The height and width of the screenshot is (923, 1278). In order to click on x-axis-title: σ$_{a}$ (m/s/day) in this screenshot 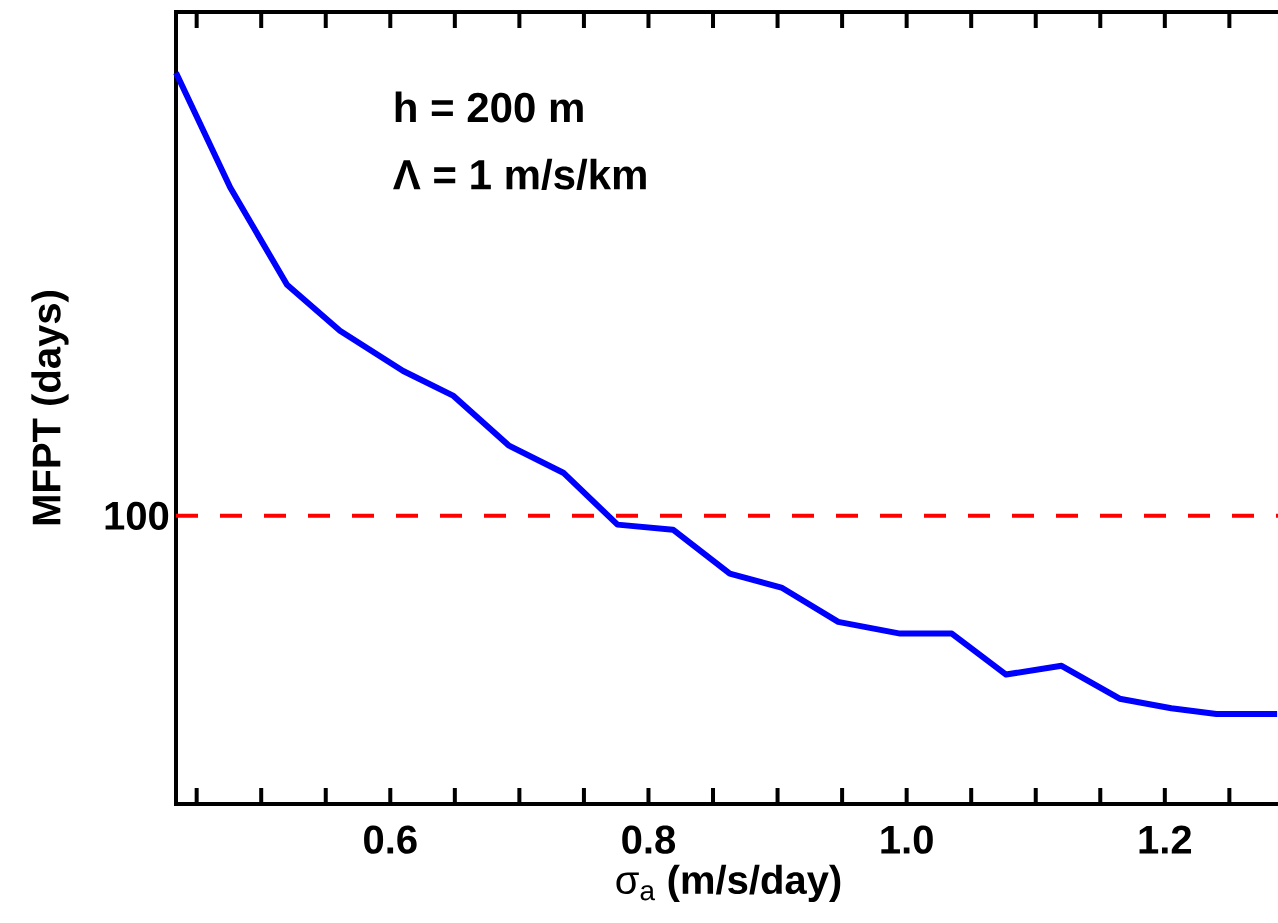, I will do `click(728, 883)`.